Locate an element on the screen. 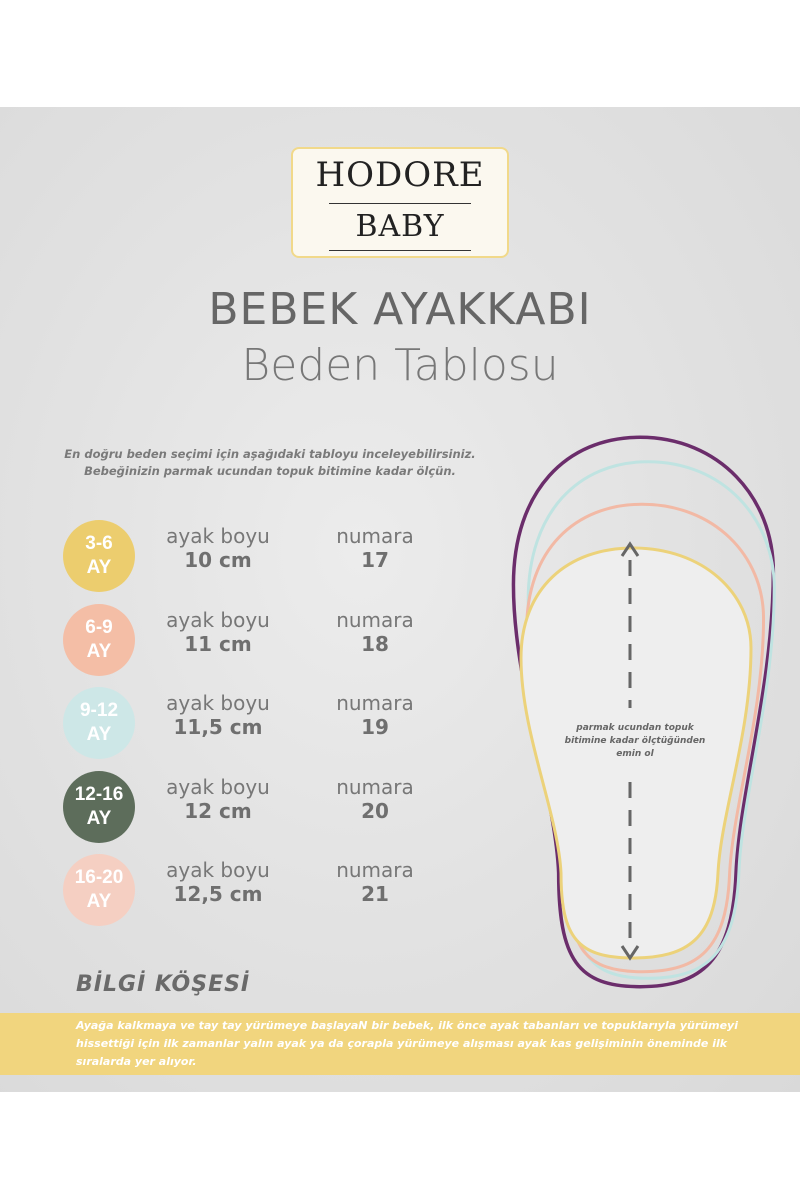 The image size is (800, 1200). age-badge: 6-9 AY is located at coordinates (99, 639).